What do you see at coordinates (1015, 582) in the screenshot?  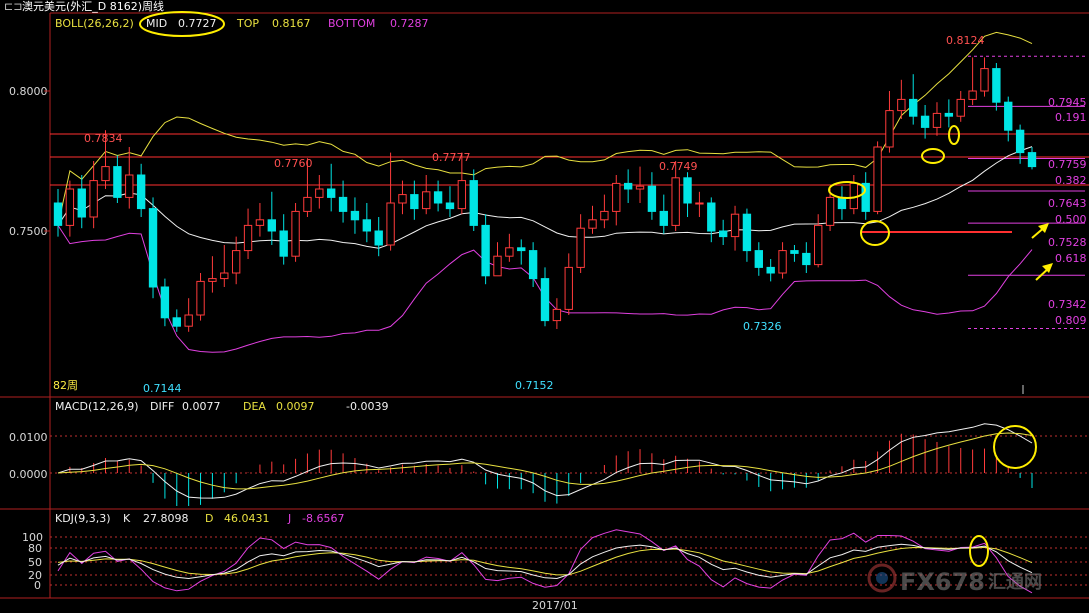 I see `watermark-suffix: 汇通网` at bounding box center [1015, 582].